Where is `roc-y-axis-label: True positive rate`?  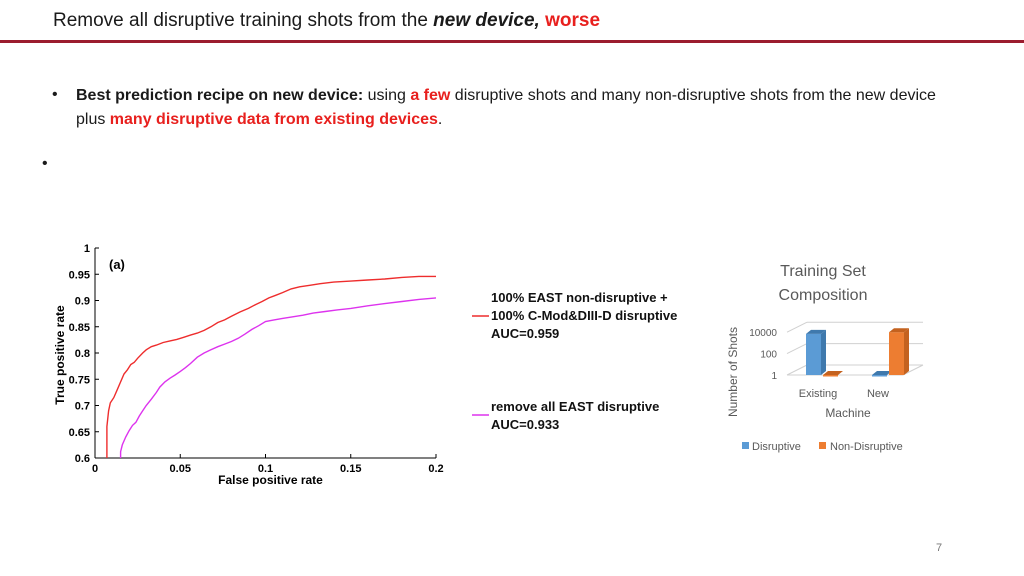
roc-y-axis-label: True positive rate is located at coordinates (60, 355).